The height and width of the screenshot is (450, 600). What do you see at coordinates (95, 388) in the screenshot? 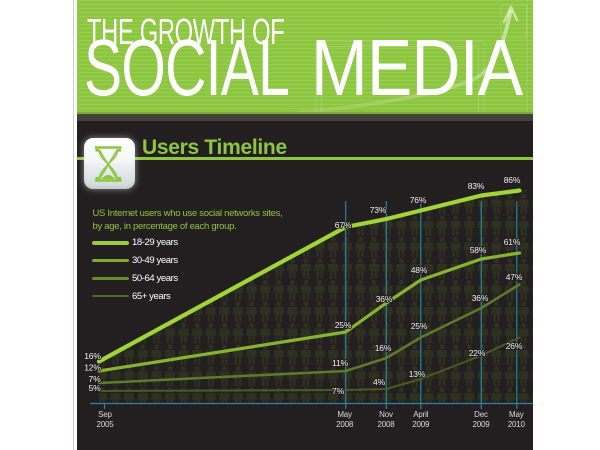
I see `svg-text: 5%` at bounding box center [95, 388].